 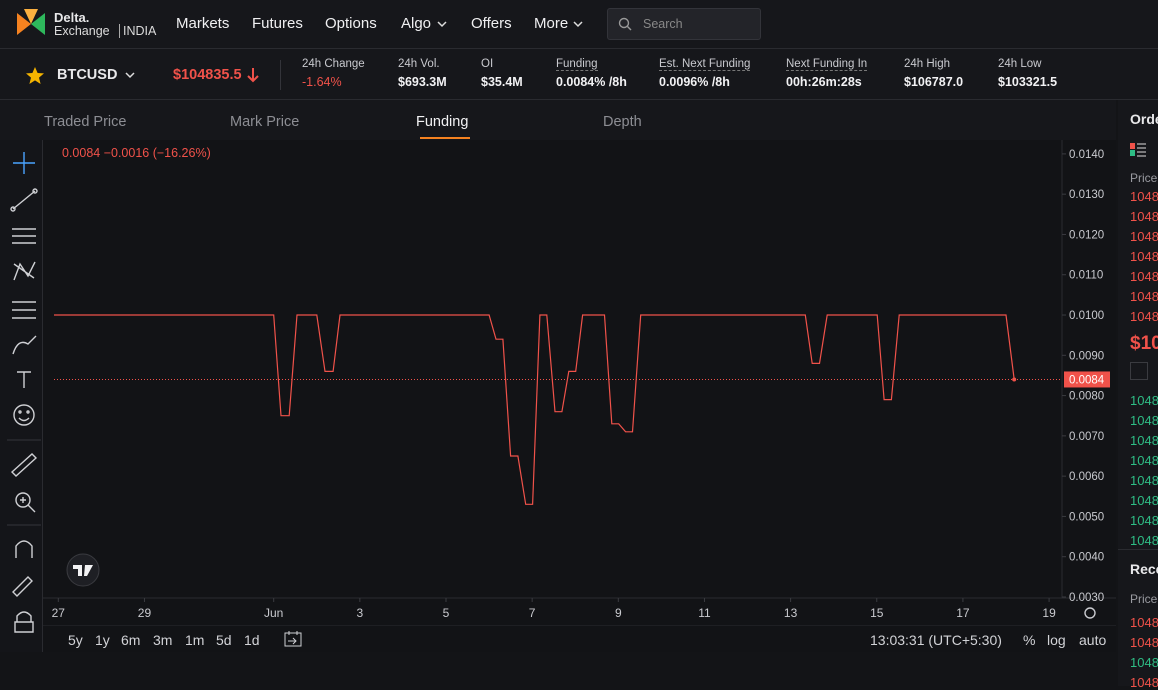 What do you see at coordinates (360, 613) in the screenshot?
I see `x-tick-label: 3` at bounding box center [360, 613].